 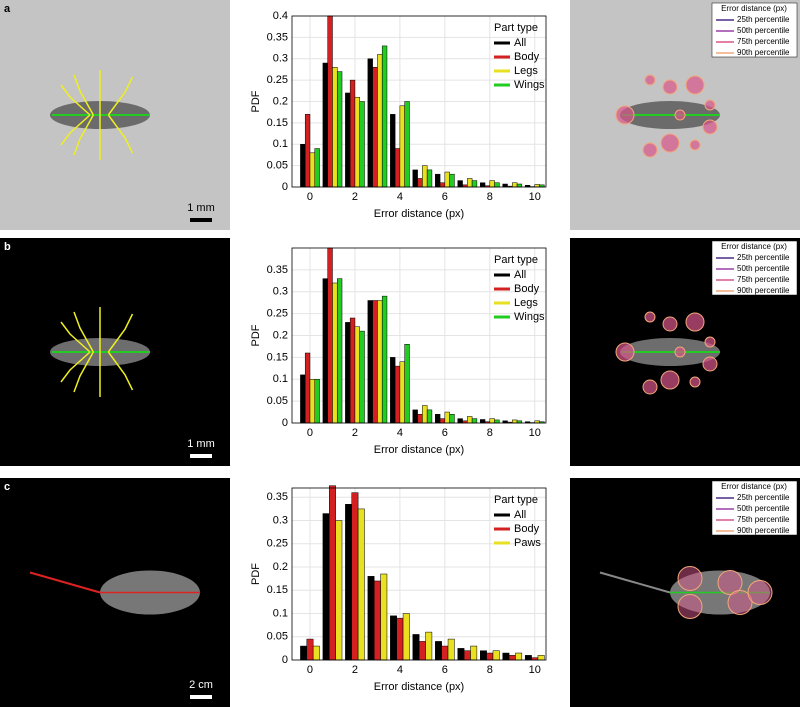 What do you see at coordinates (7, 9) in the screenshot?
I see `panel-label: a` at bounding box center [7, 9].